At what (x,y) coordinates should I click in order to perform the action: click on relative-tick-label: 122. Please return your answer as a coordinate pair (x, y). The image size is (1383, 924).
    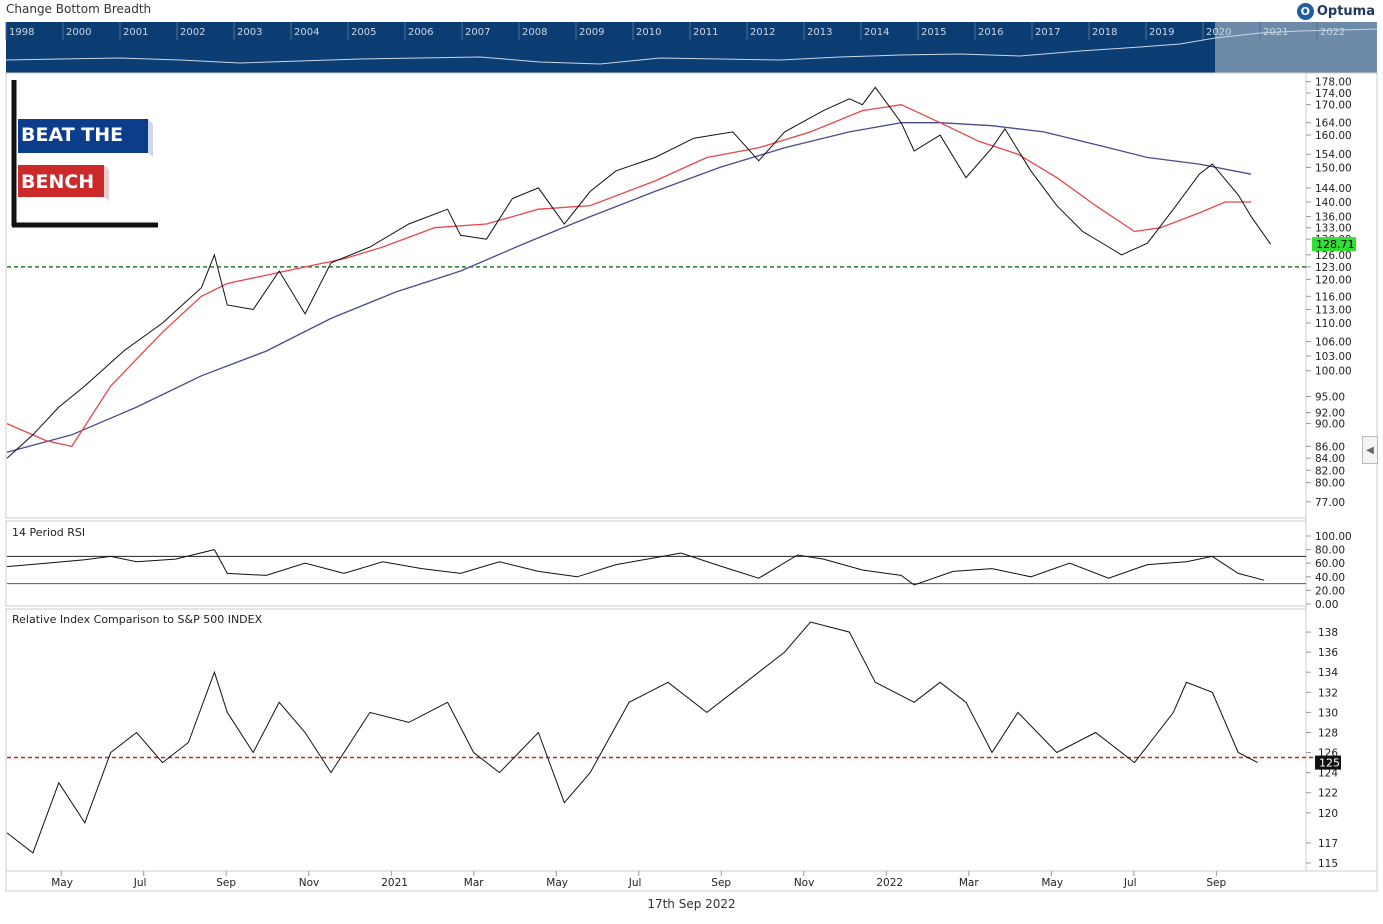
    Looking at the image, I should click on (1328, 794).